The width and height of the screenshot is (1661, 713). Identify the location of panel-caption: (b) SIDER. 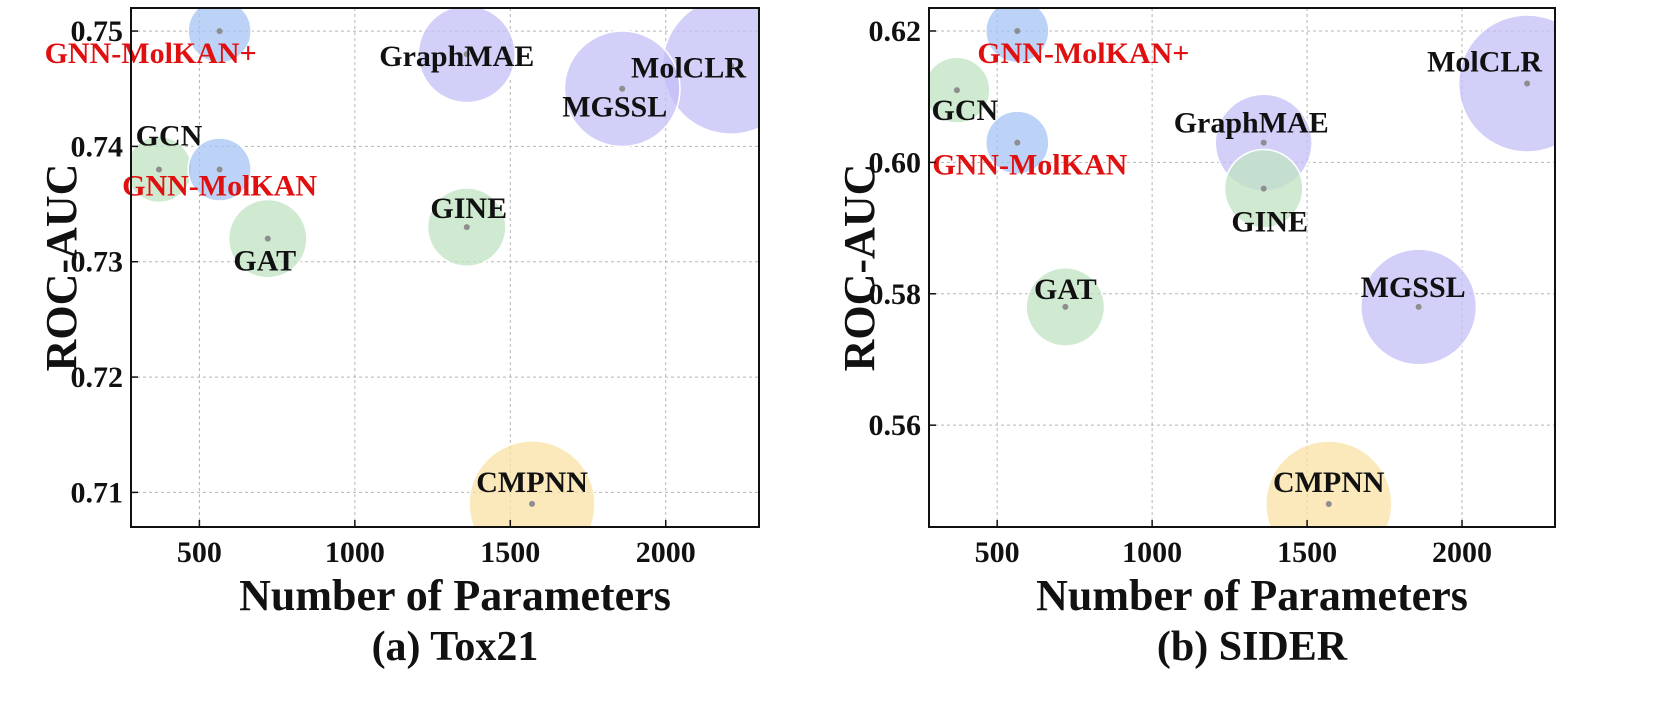
(1252, 647).